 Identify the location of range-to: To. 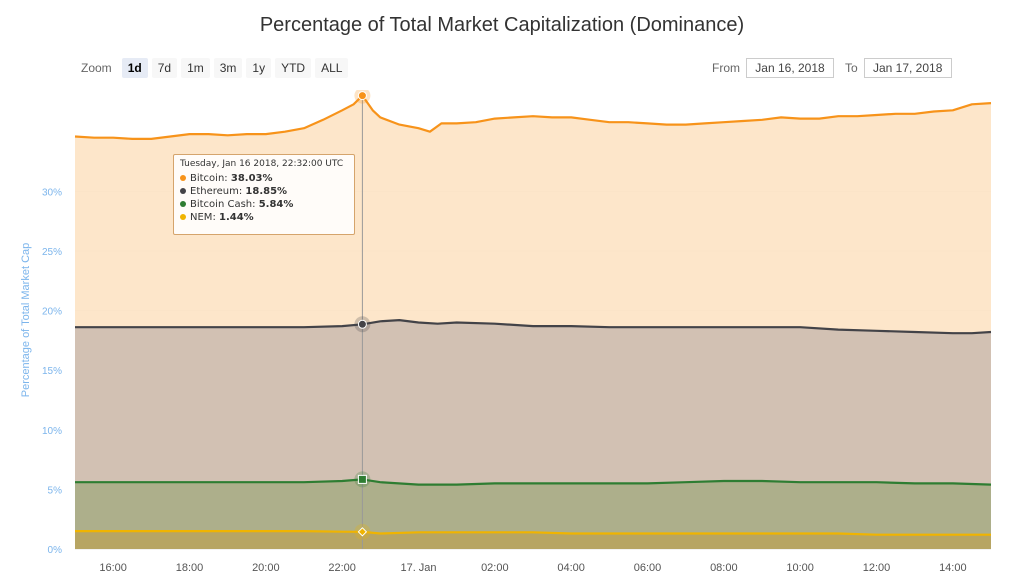
(898, 68).